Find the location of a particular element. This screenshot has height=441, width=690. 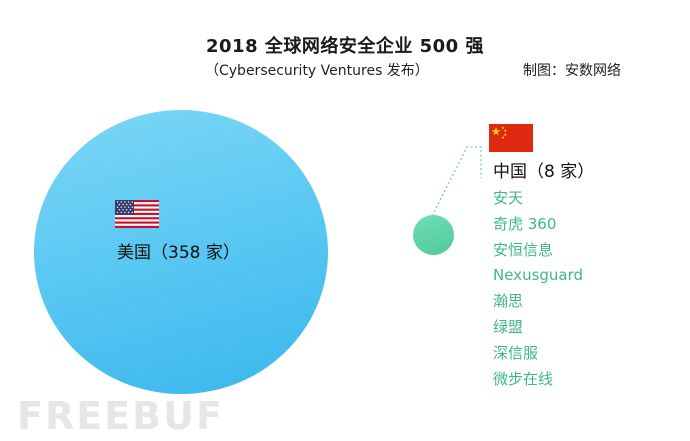

subtitle: （Cybersecurity Ventures 发布） is located at coordinates (317, 71).